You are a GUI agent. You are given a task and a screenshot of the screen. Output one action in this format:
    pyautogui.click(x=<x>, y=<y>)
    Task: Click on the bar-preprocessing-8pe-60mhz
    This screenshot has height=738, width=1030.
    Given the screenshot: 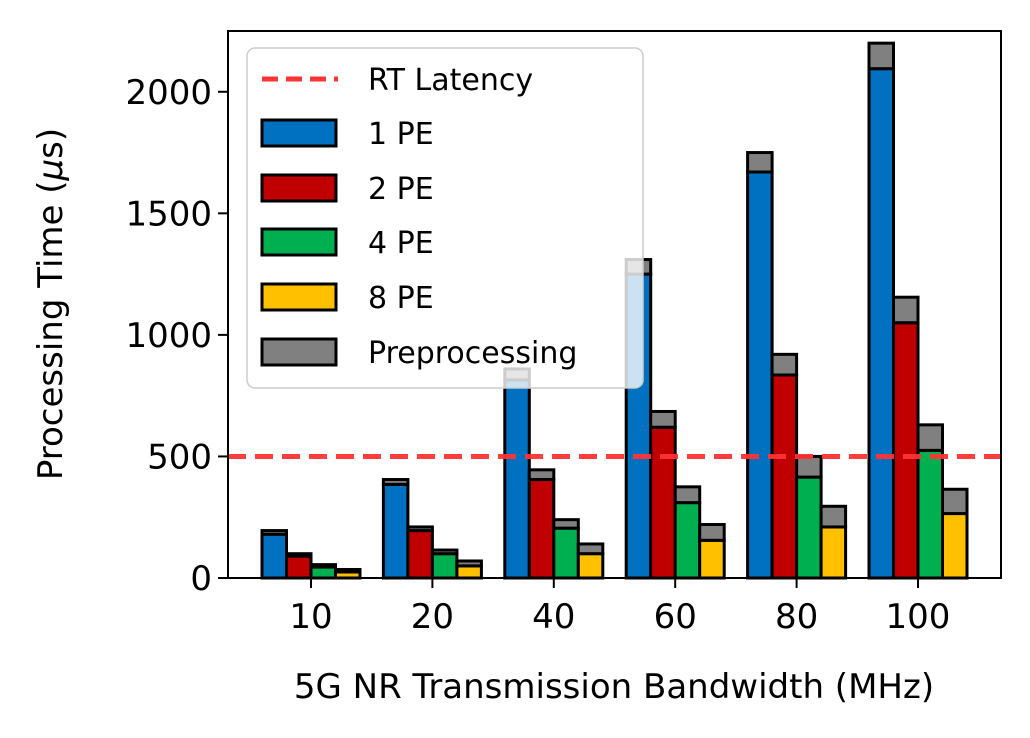 What is the action you would take?
    pyautogui.click(x=712, y=532)
    